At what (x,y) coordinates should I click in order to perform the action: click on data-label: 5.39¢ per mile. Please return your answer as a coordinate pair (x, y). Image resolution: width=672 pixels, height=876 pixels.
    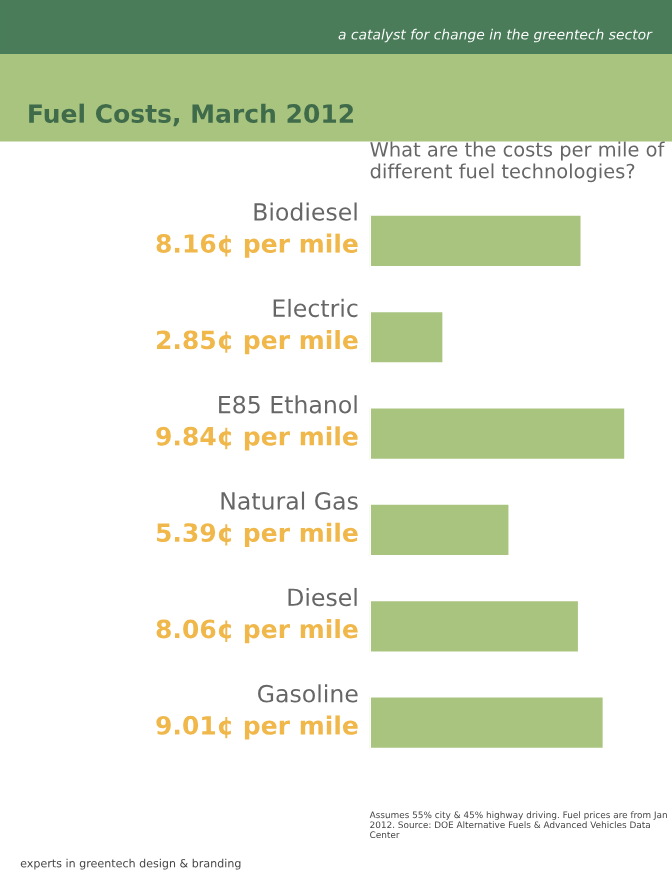
    Looking at the image, I should click on (257, 534).